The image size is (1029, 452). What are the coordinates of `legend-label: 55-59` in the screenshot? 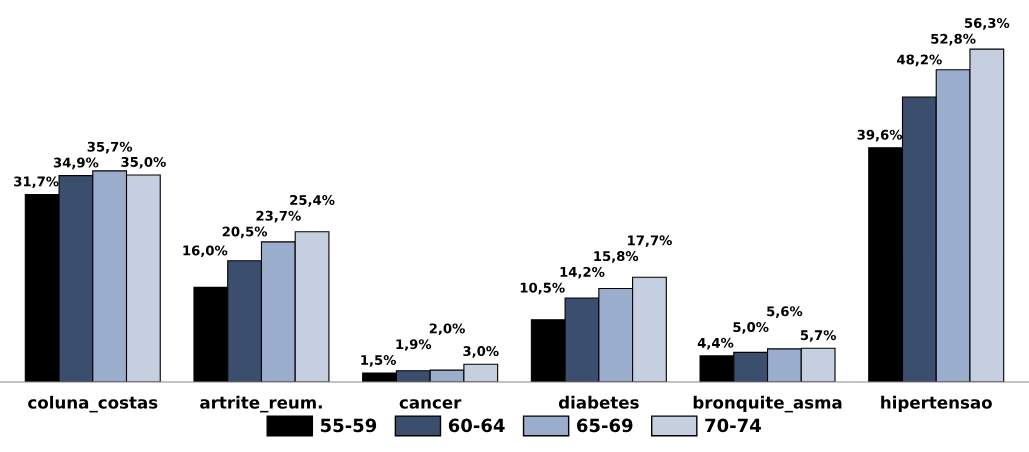 It's located at (348, 425).